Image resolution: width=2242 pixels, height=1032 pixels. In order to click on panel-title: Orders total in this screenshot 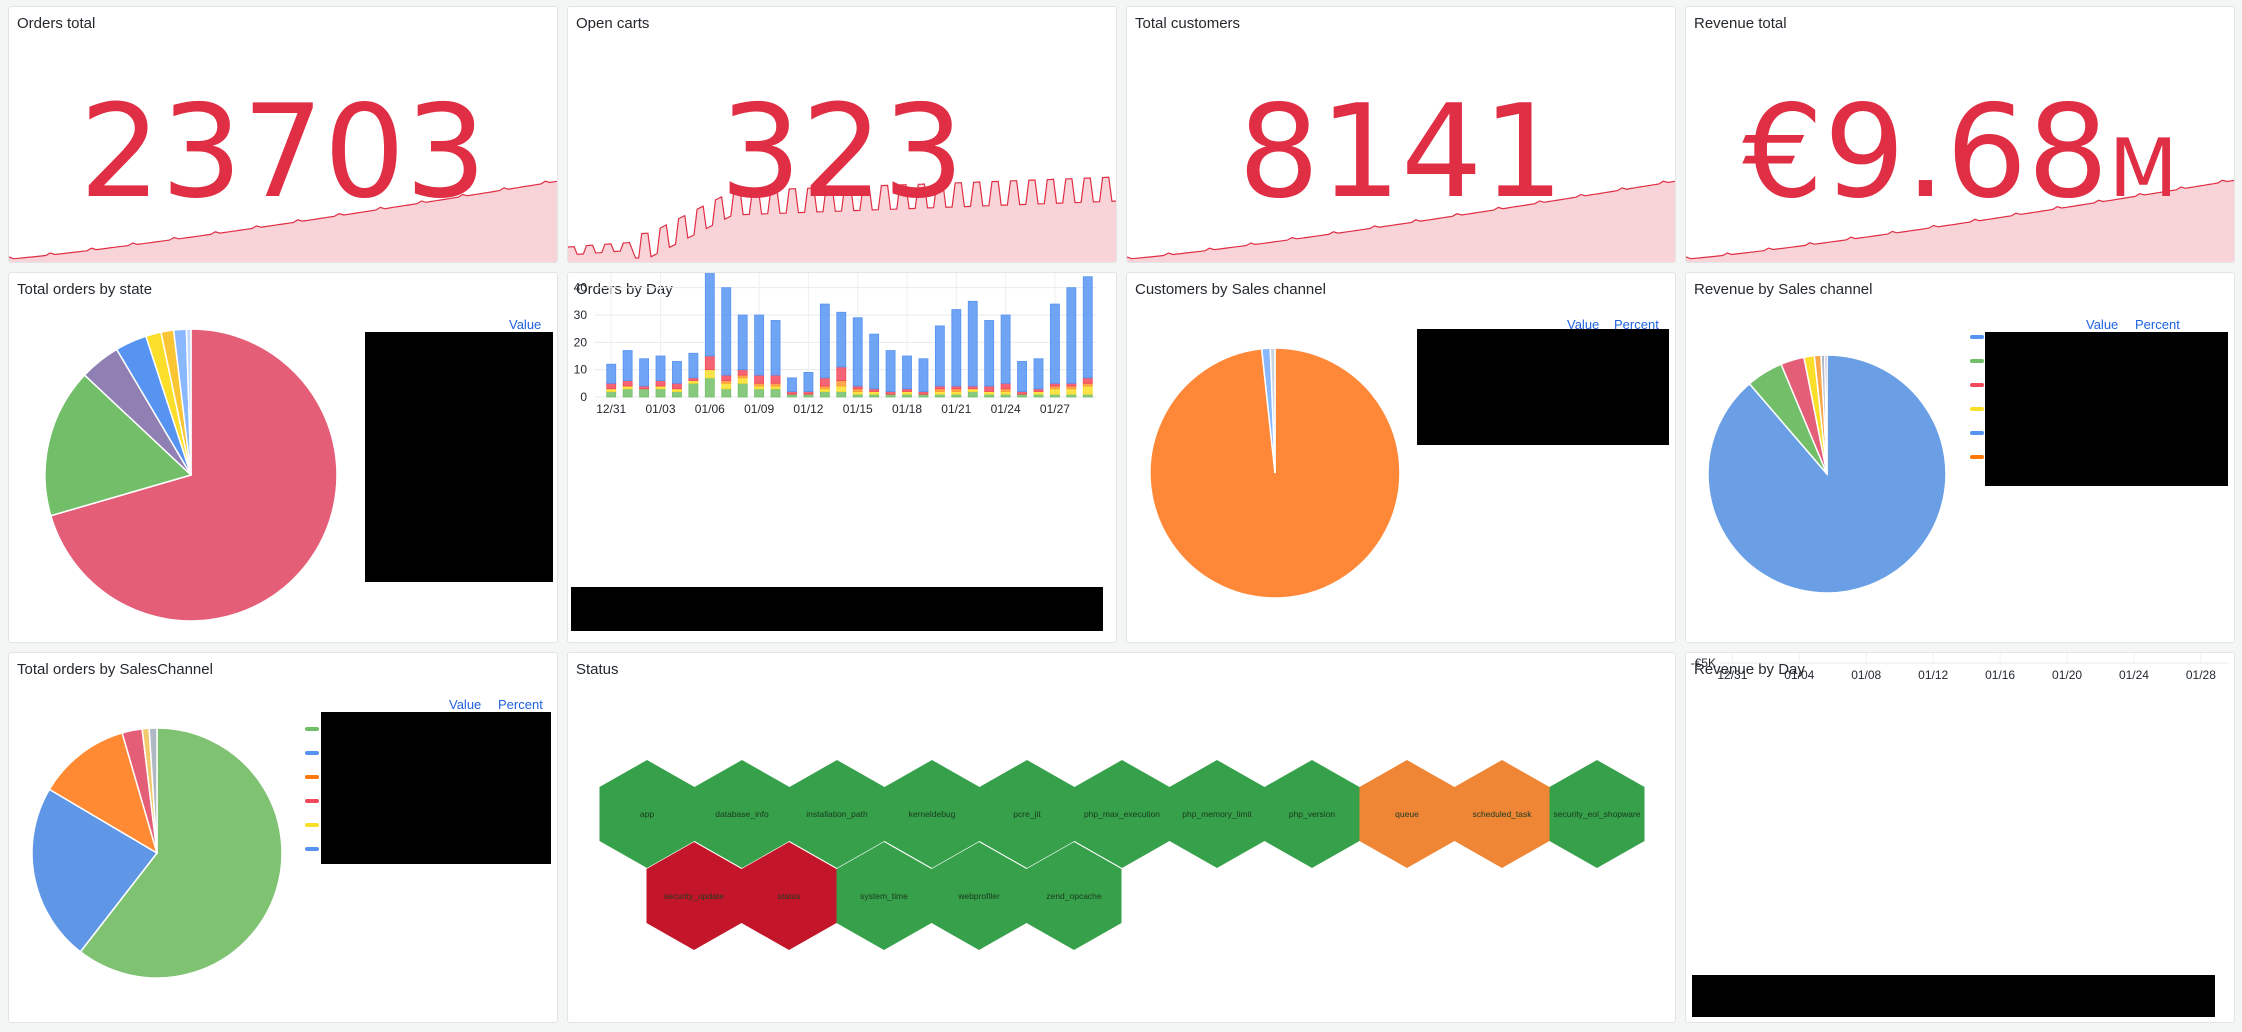, I will do `click(56, 23)`.